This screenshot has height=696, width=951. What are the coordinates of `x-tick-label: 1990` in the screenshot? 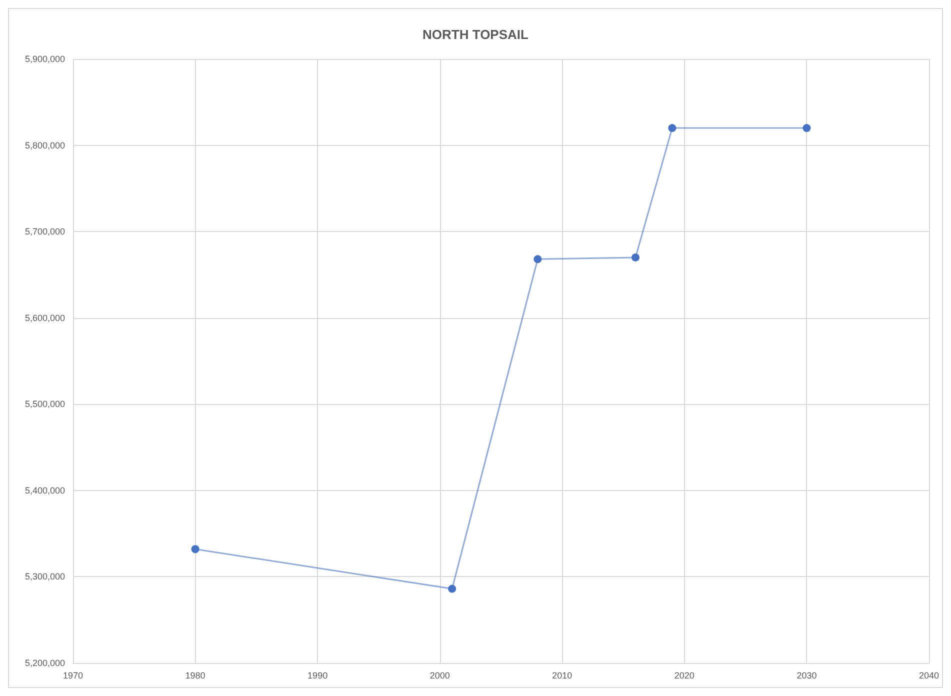 It's located at (318, 675).